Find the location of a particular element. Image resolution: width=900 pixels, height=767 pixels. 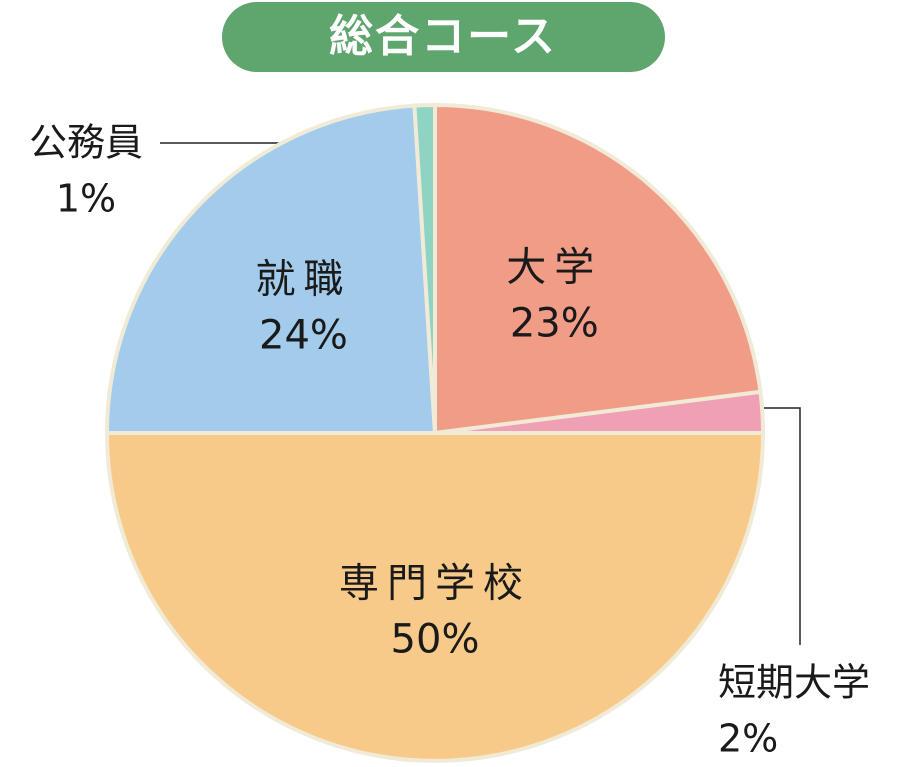

category-label: 就職 is located at coordinates (303, 280).